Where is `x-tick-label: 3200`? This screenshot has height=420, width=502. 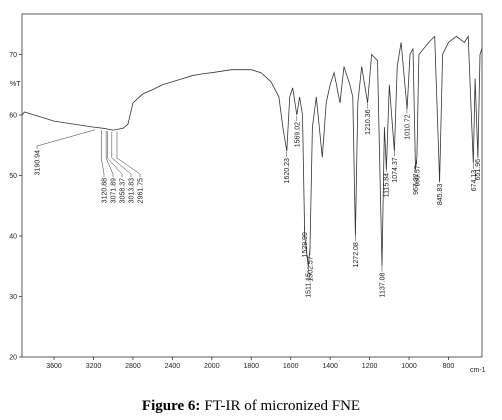 x-tick-label: 3200 is located at coordinates (94, 366).